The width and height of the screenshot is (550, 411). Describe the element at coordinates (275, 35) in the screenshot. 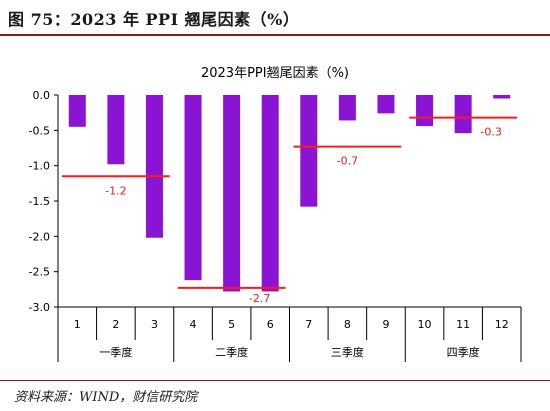

I see `top-rule` at that location.